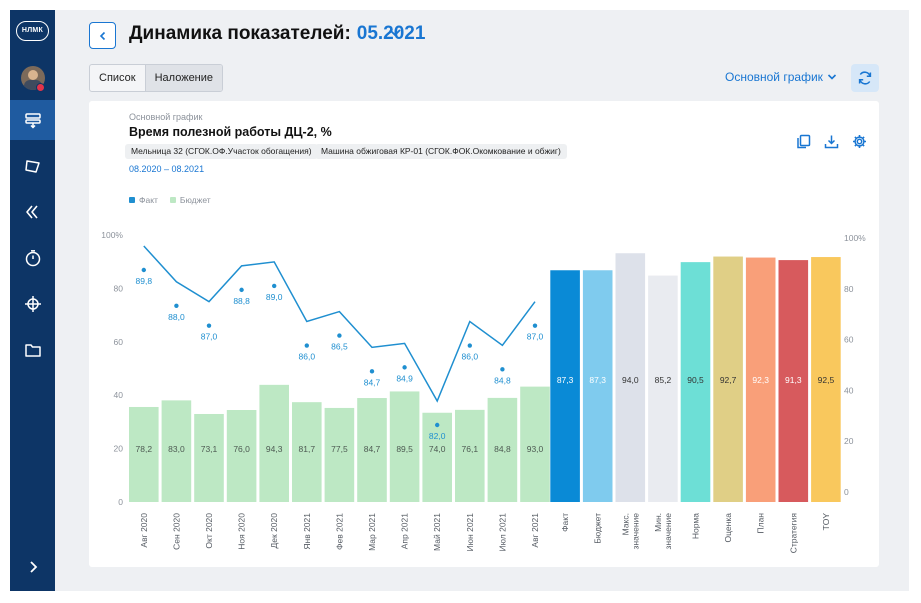 This screenshot has height=603, width=921. Describe the element at coordinates (241, 301) in the screenshot. I see `fact-value-label: 88,8` at that location.